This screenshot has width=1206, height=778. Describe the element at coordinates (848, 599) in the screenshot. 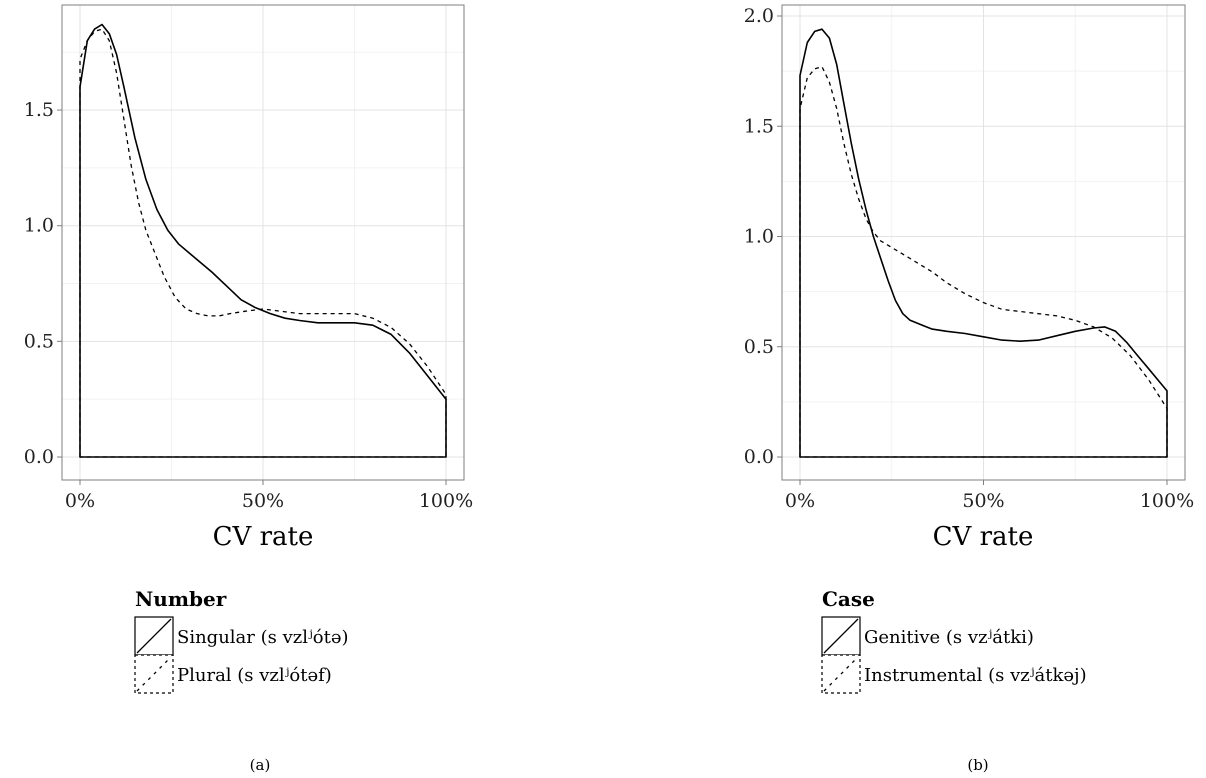

I see `legend-title: Case` at that location.